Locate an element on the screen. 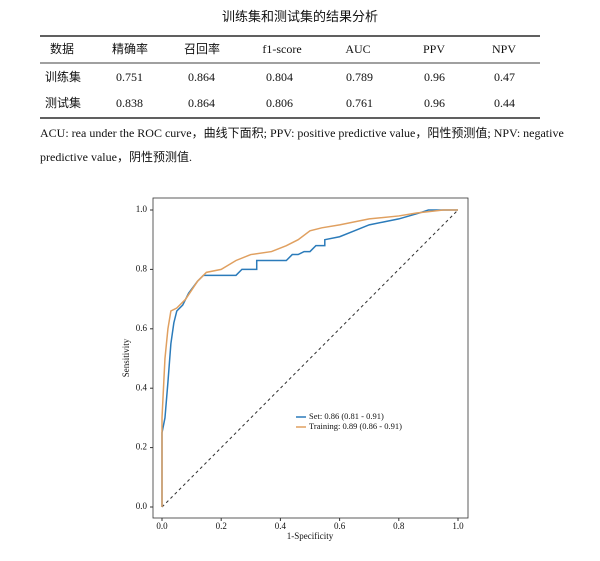 The height and width of the screenshot is (561, 600). x-tick-label: 0.4 is located at coordinates (281, 526).